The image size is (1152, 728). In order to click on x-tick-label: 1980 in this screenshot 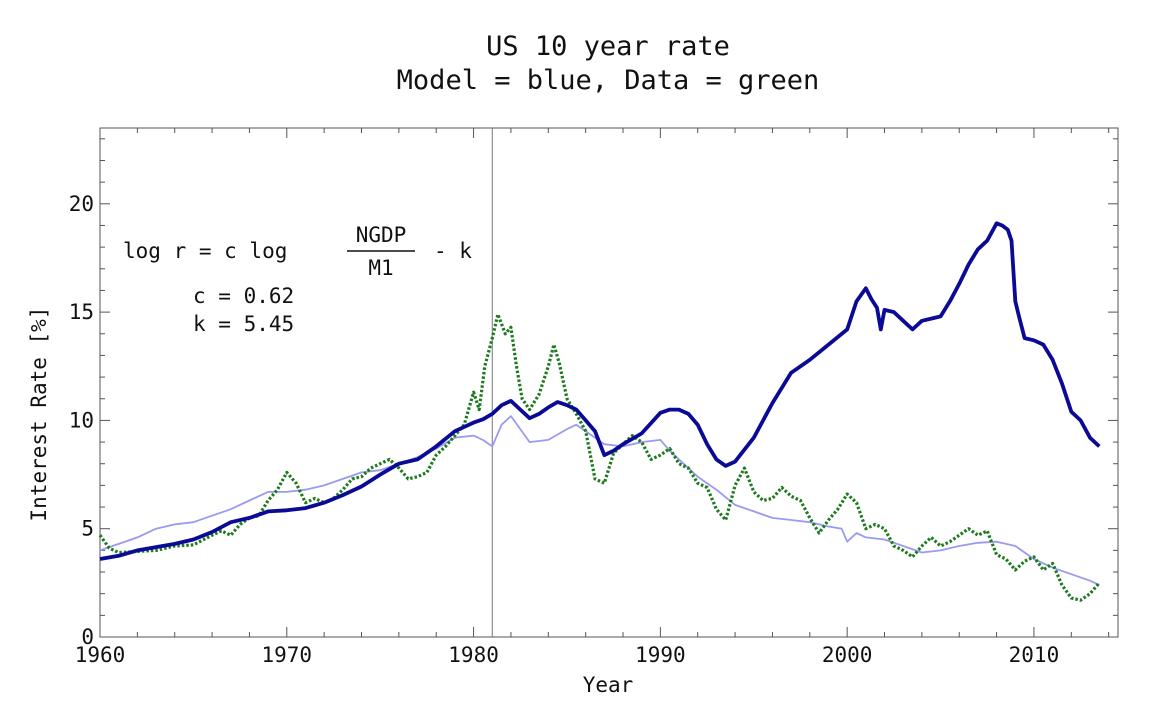, I will do `click(473, 655)`.